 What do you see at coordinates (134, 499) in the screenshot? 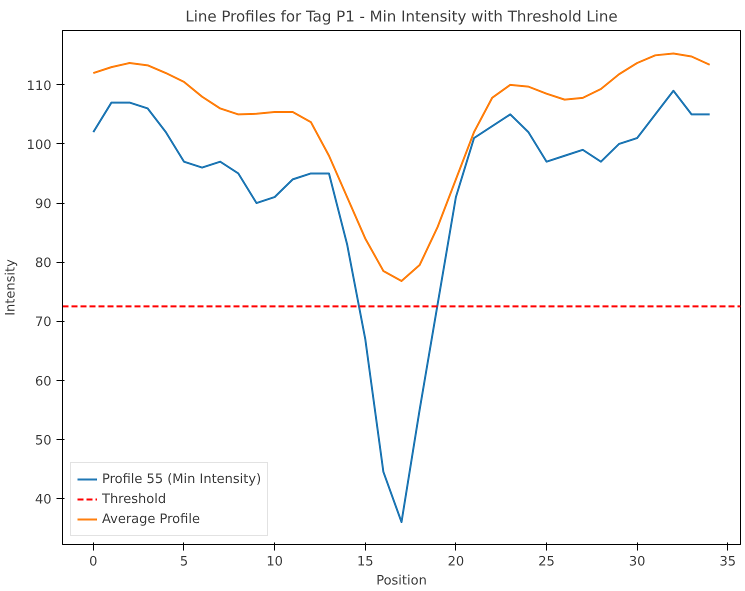
I see `legend-label: Threshold` at bounding box center [134, 499].